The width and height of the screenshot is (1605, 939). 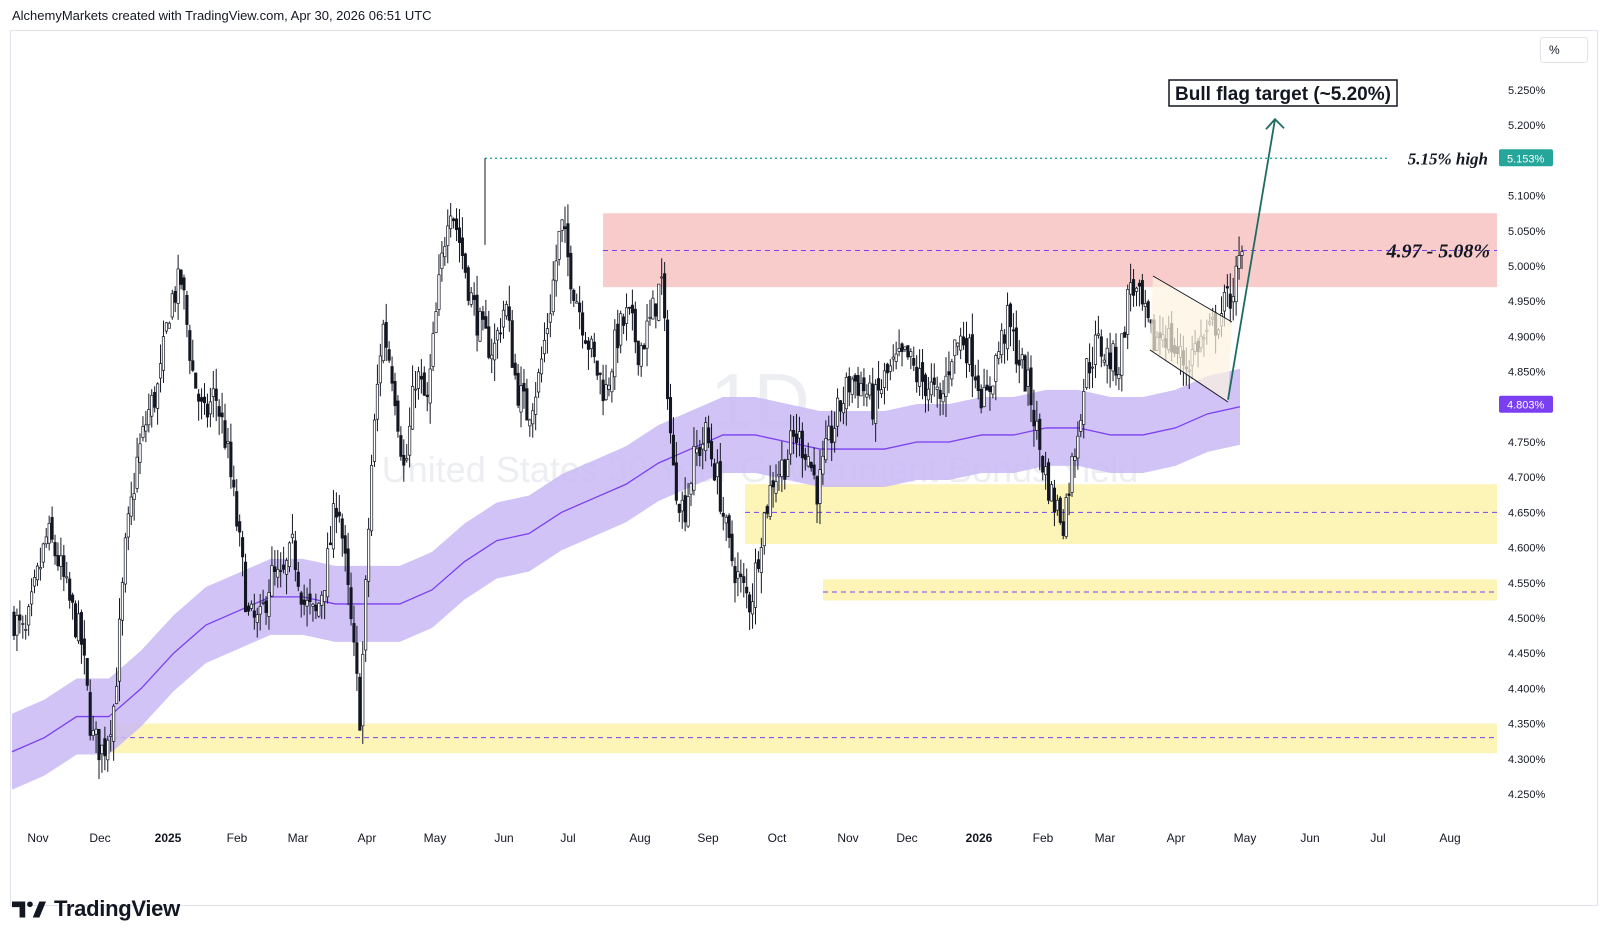 I want to click on percent-scale-button: %, so click(x=1564, y=50).